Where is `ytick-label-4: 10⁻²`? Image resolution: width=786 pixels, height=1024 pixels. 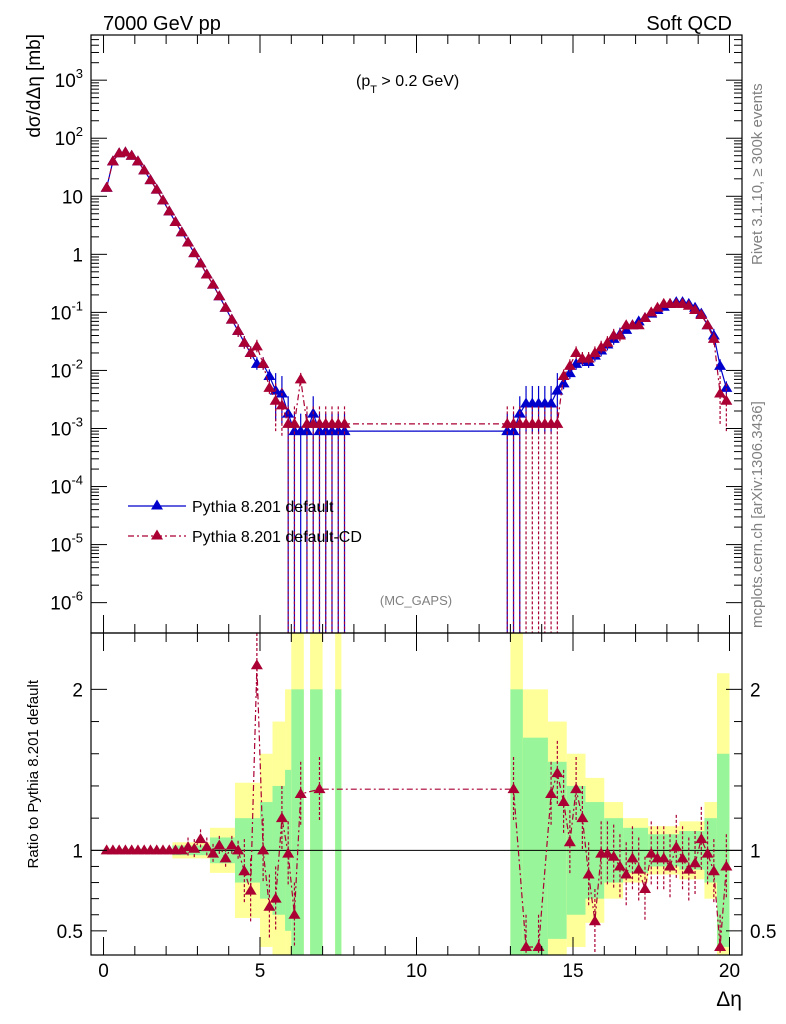
ytick-label-4: 10⁻² is located at coordinates (66, 369).